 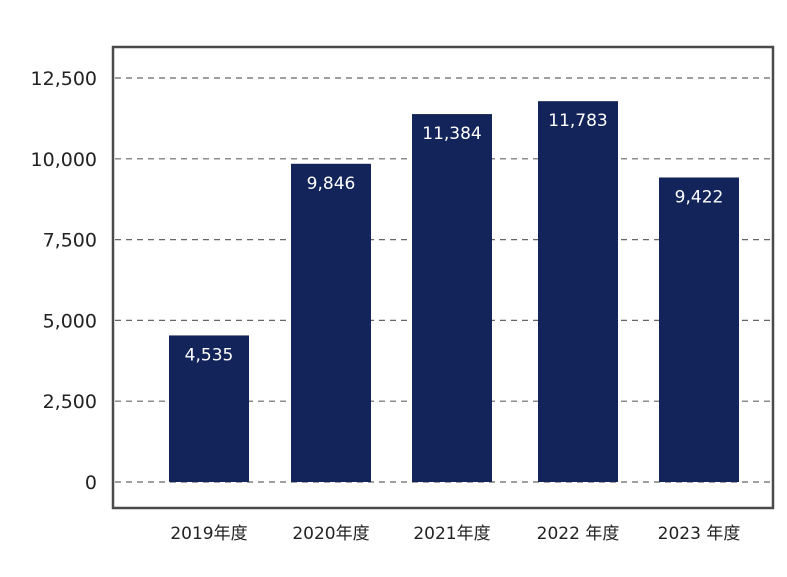 I want to click on y-tick-label: 2,500, so click(x=70, y=402).